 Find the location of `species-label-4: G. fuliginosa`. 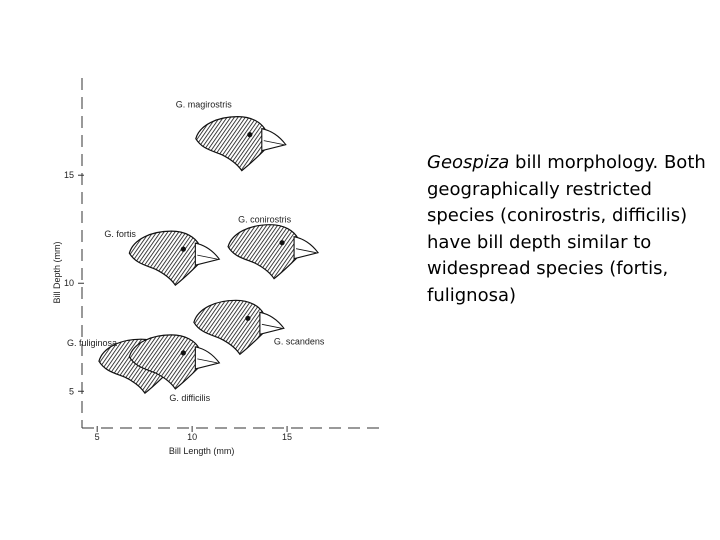

species-label-4: G. fuliginosa is located at coordinates (92, 343).